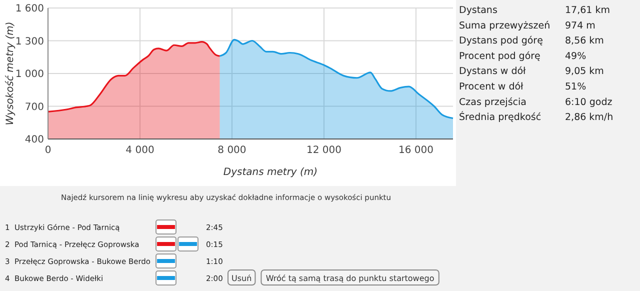 The width and height of the screenshot is (640, 291). I want to click on text: Wróć tą samą trasą do punktu startowego, so click(350, 278).